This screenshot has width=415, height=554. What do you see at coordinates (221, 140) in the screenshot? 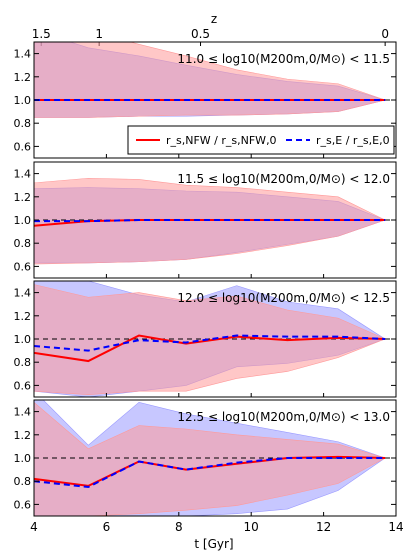
I see `legend-nfw-label: r_s,NFW / r_s,NFW,0` at bounding box center [221, 140].